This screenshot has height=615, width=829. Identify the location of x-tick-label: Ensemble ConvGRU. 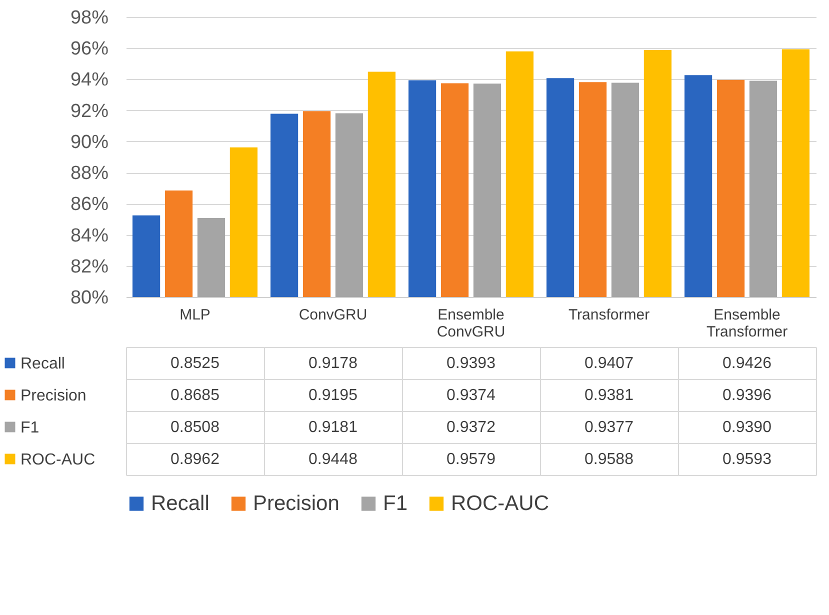
(471, 323).